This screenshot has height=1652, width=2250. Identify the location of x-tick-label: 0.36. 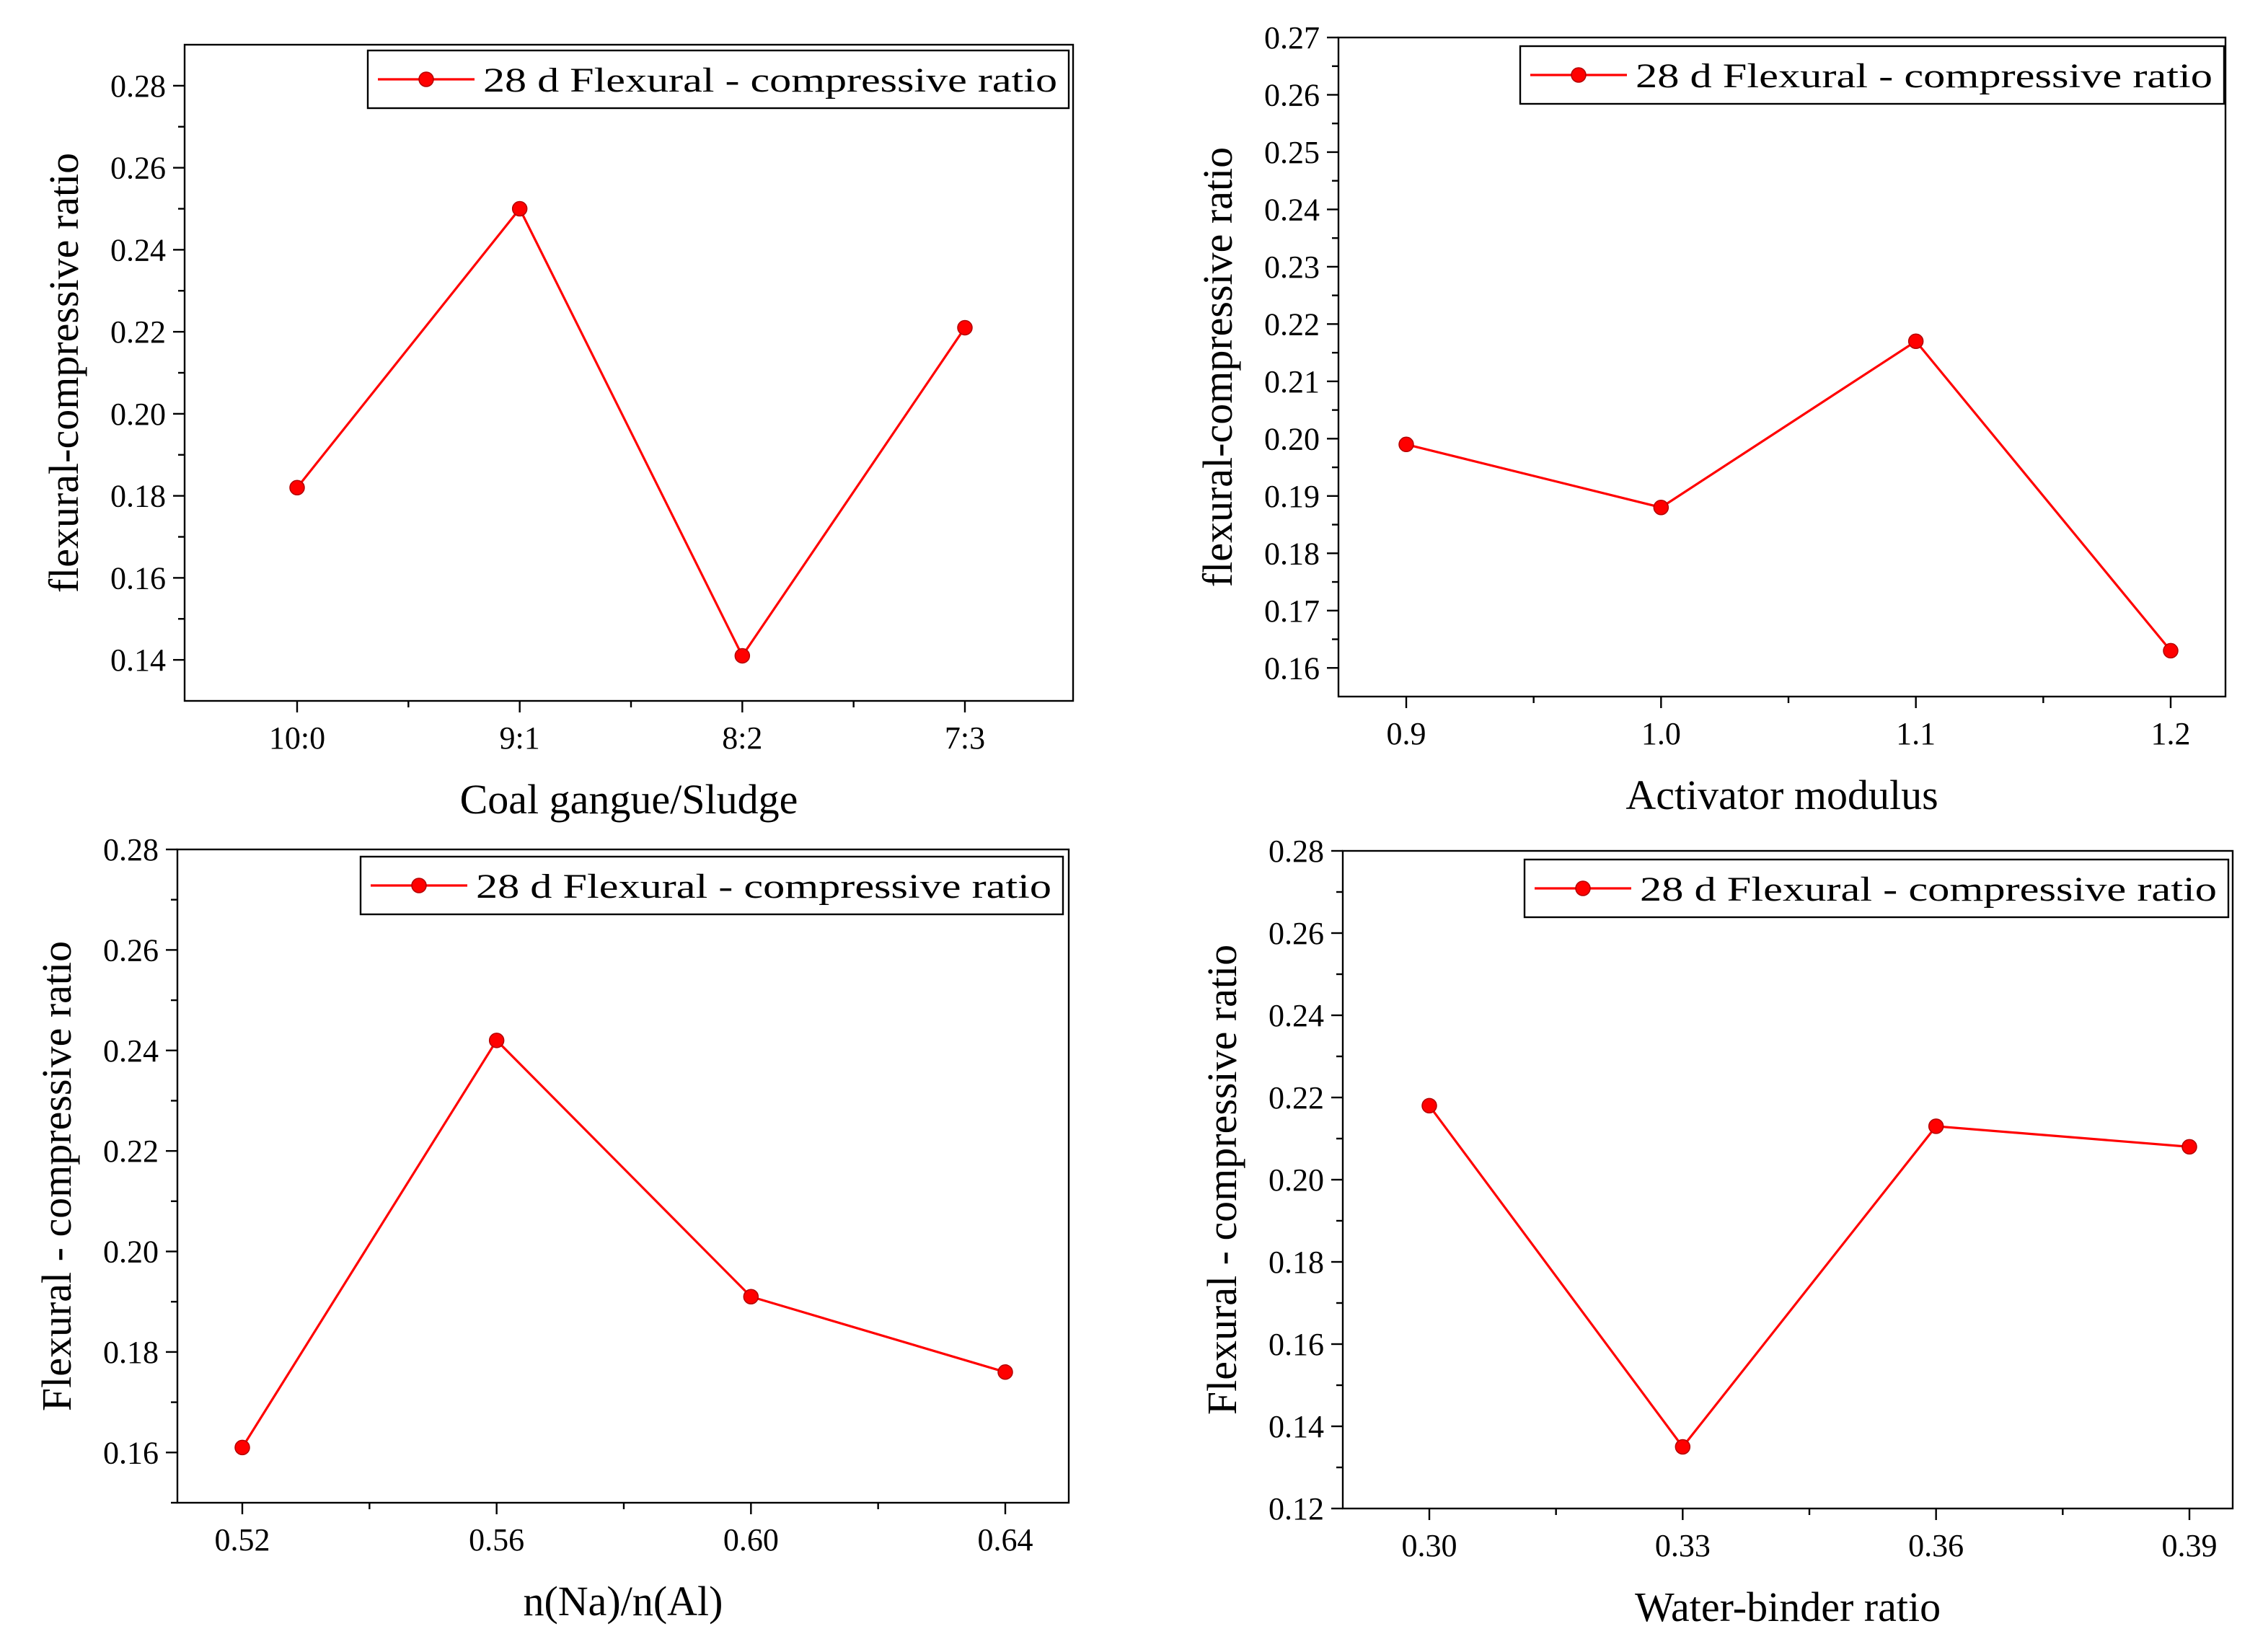
(1936, 1546).